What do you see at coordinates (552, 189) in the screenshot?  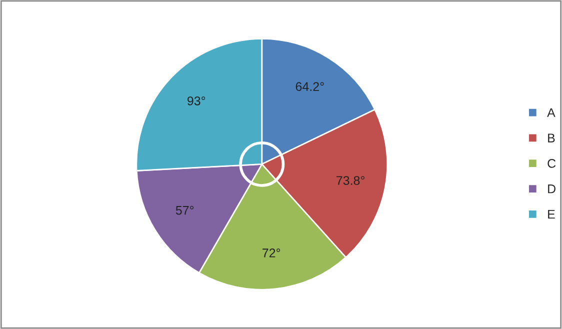 I see `legend-label: D` at bounding box center [552, 189].